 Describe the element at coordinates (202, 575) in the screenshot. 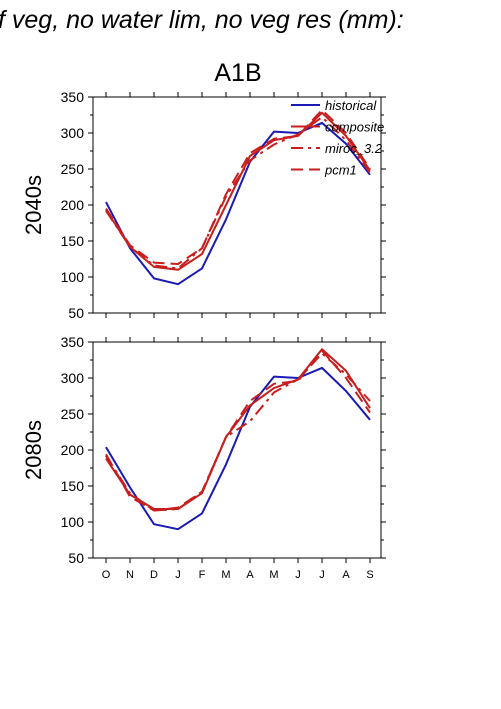

I see `x-tick-label: F` at that location.